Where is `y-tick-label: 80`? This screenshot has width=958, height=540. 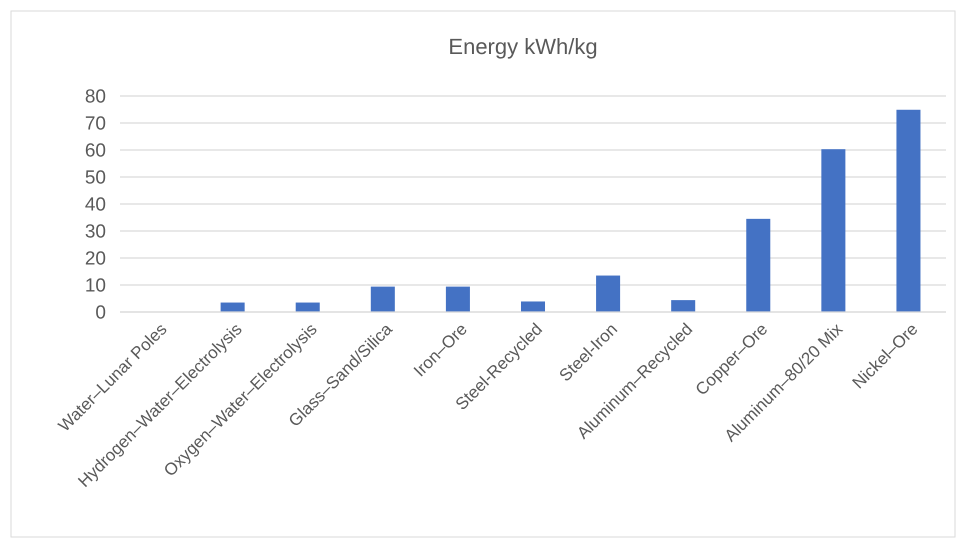
y-tick-label: 80 is located at coordinates (95, 97).